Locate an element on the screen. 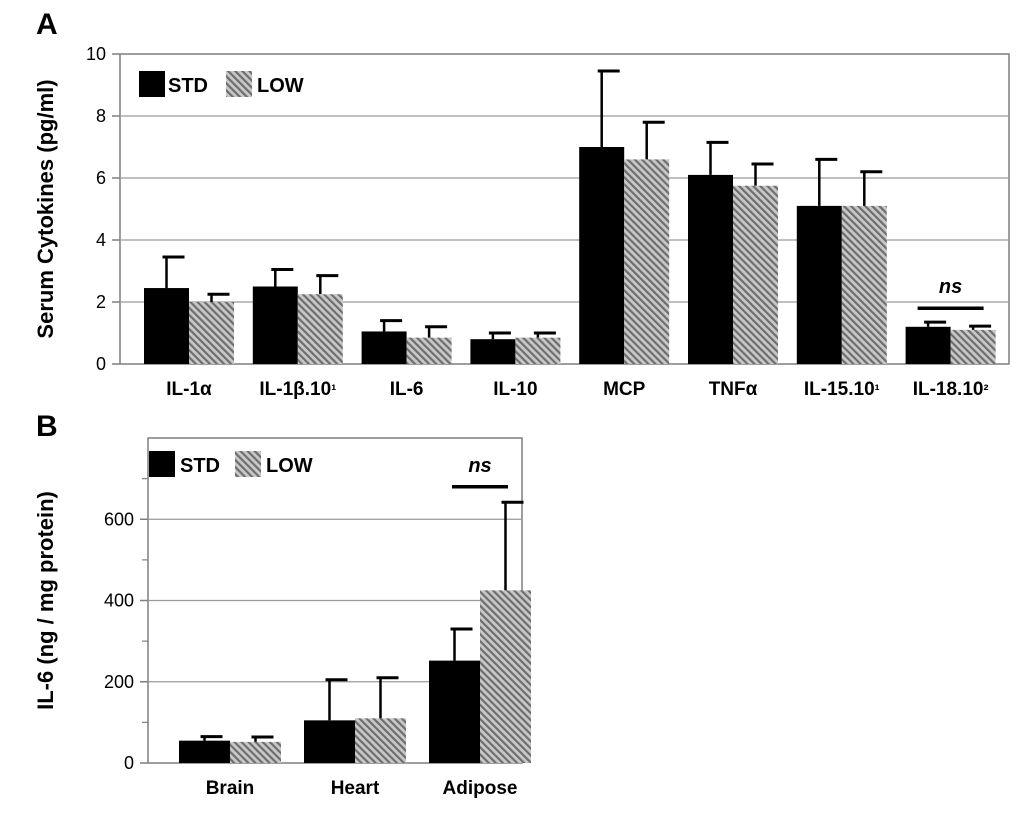  y-tick-label: 8 is located at coordinates (101, 116).